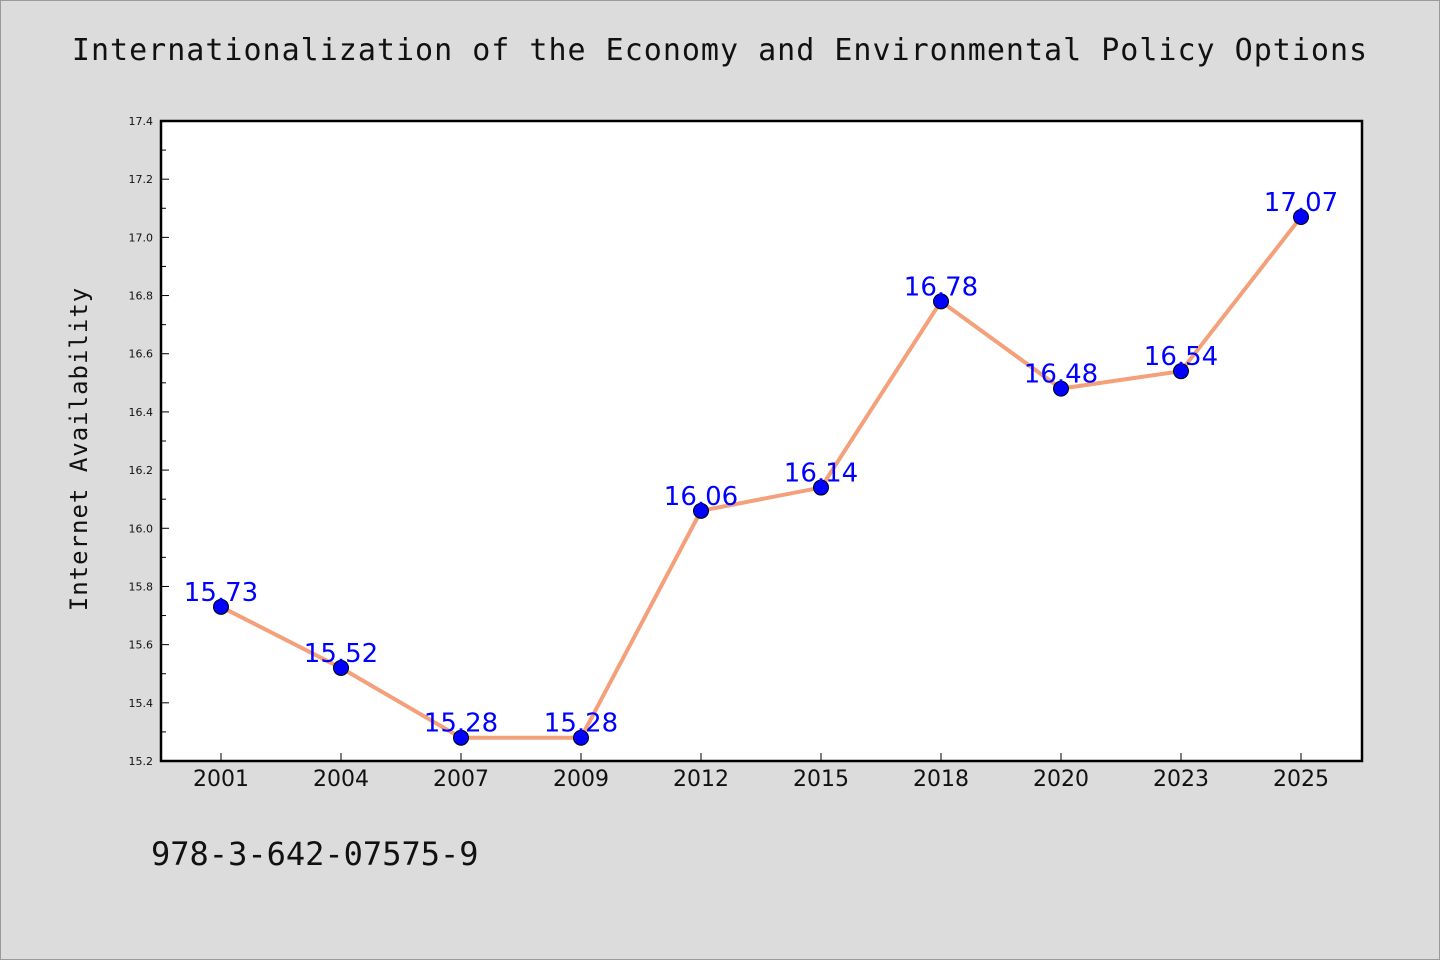 This screenshot has height=960, width=1440. I want to click on x-tick-label: 2015, so click(821, 779).